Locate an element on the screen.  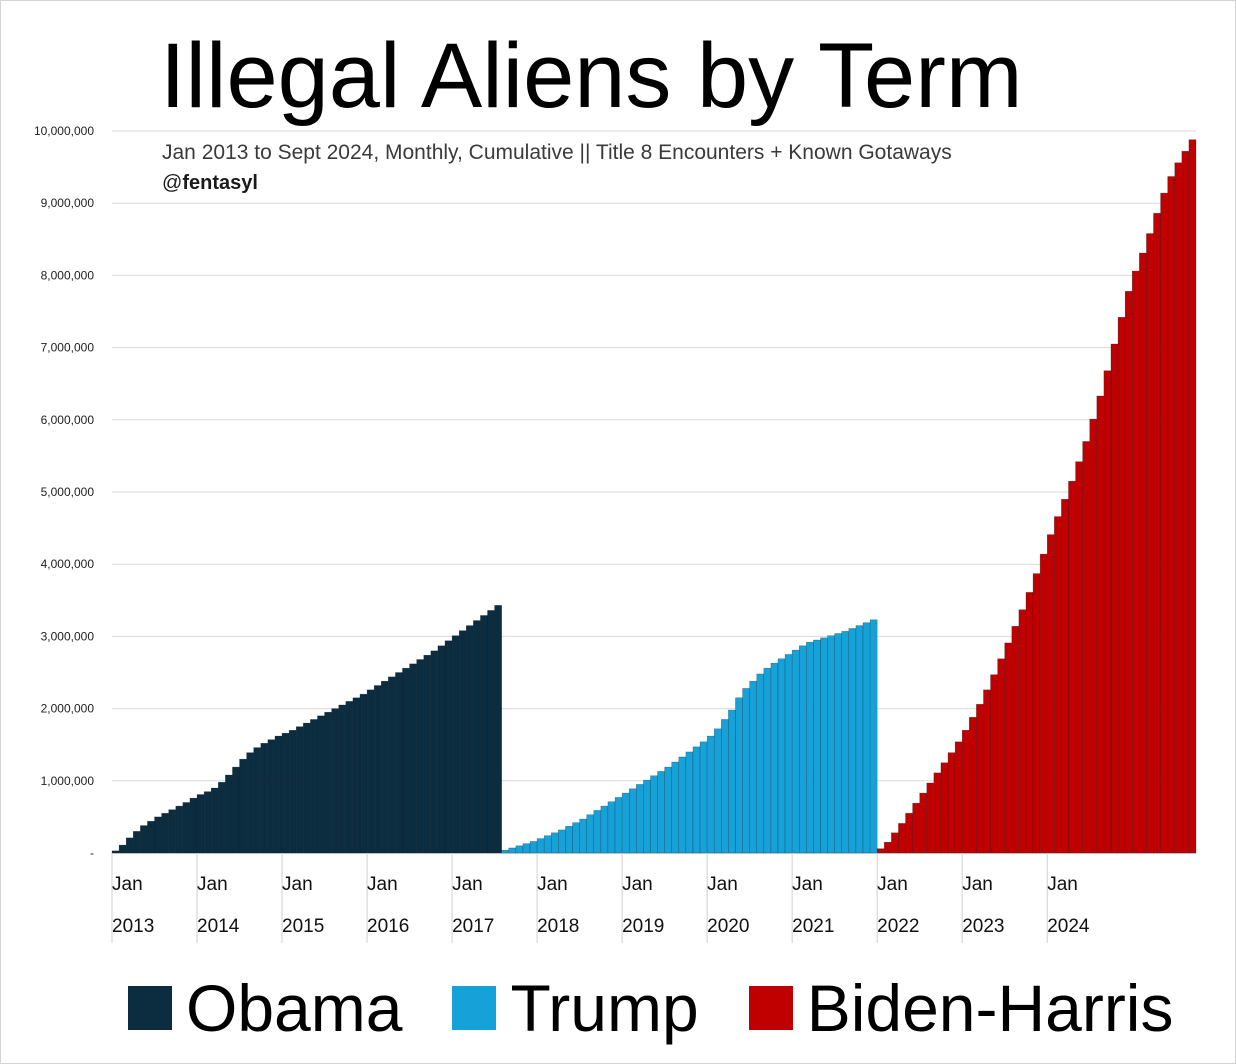
x-tick-year-label: 2019 is located at coordinates (643, 926).